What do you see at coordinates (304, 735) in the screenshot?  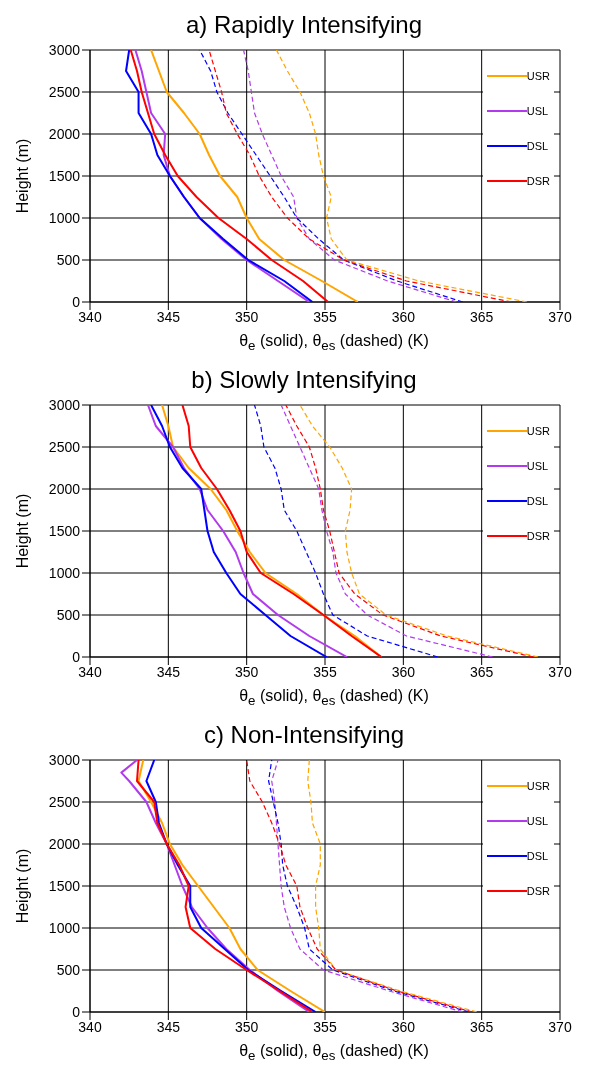 I see `chart-title: c) Non-Intensifying` at bounding box center [304, 735].